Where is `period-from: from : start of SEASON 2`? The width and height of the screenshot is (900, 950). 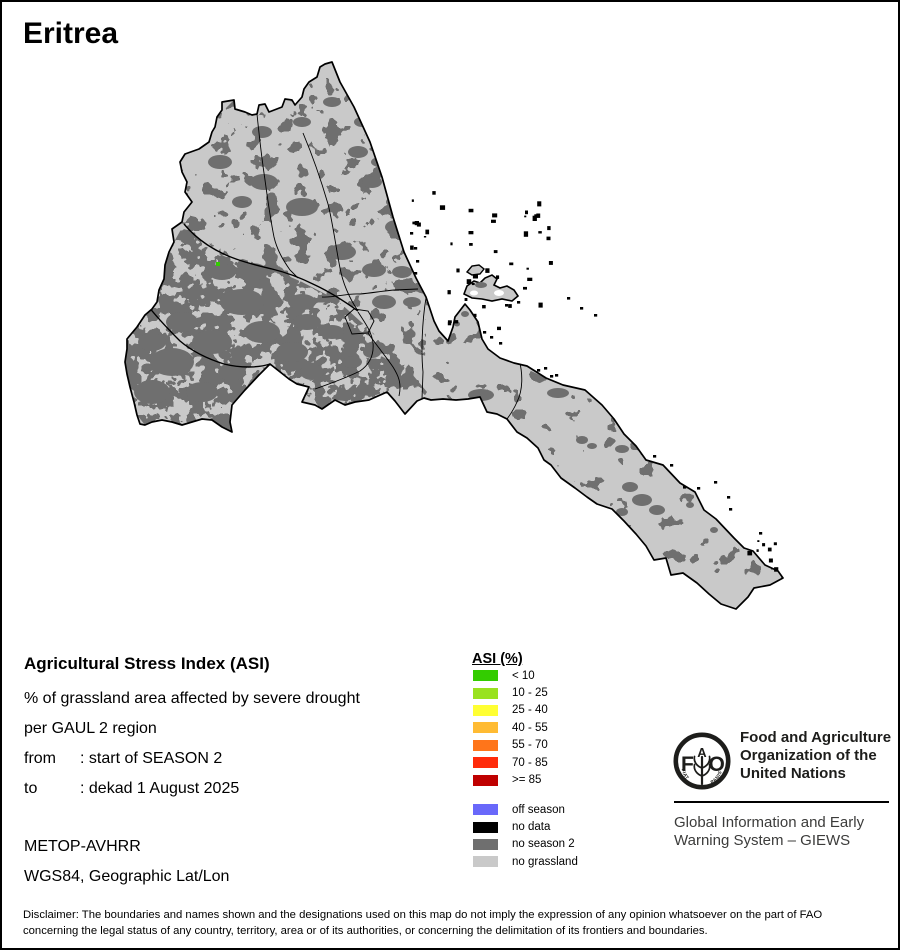 period-from: from : start of SEASON 2 is located at coordinates (123, 759).